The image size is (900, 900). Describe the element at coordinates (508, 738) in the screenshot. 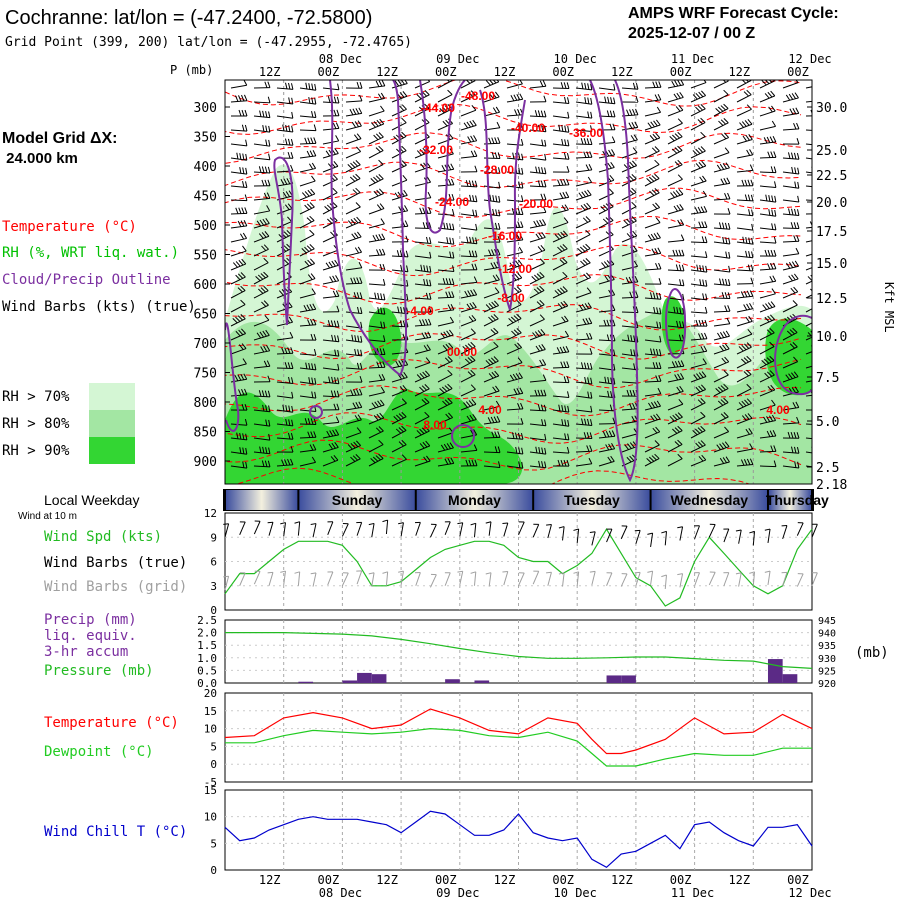

I see `temperature-panel: 20 15 10 5 0 -5` at that location.